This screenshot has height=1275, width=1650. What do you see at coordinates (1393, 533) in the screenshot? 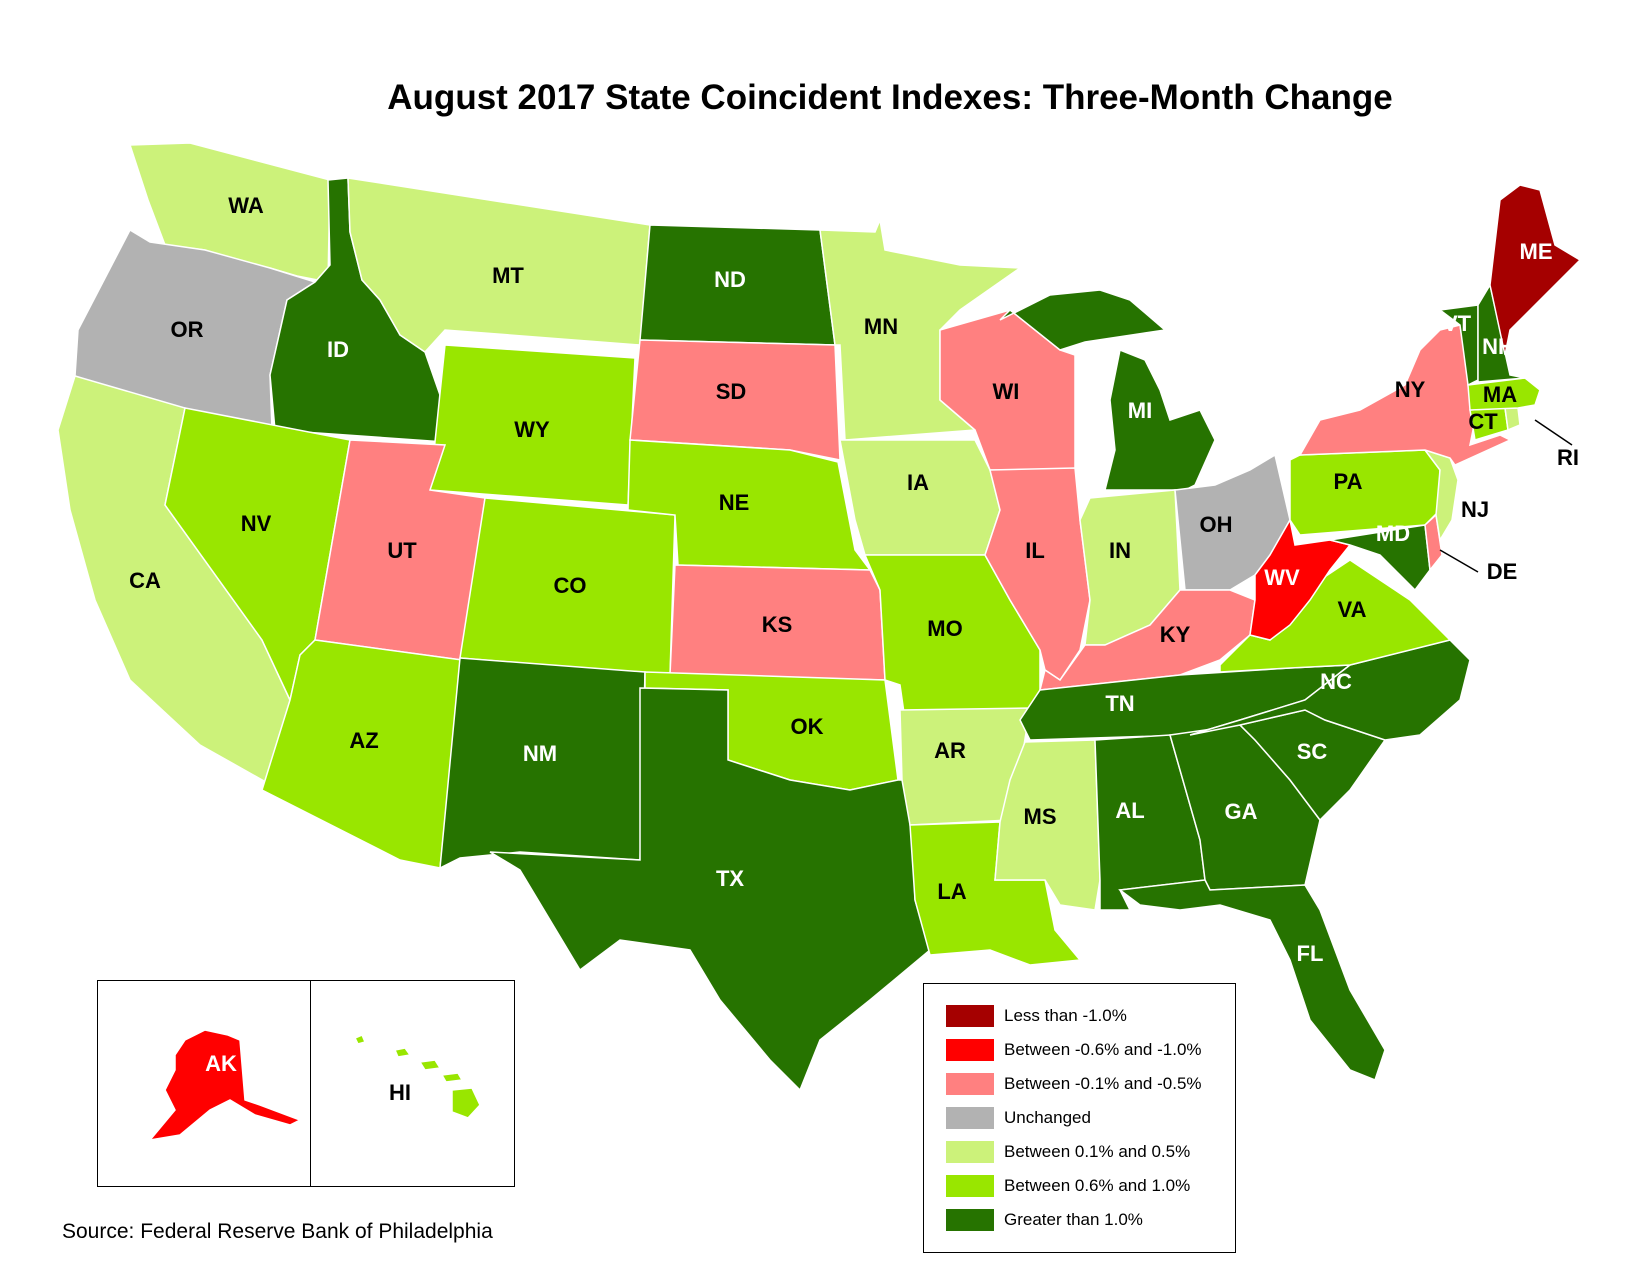
I see `state-label-MD: MD` at bounding box center [1393, 533].